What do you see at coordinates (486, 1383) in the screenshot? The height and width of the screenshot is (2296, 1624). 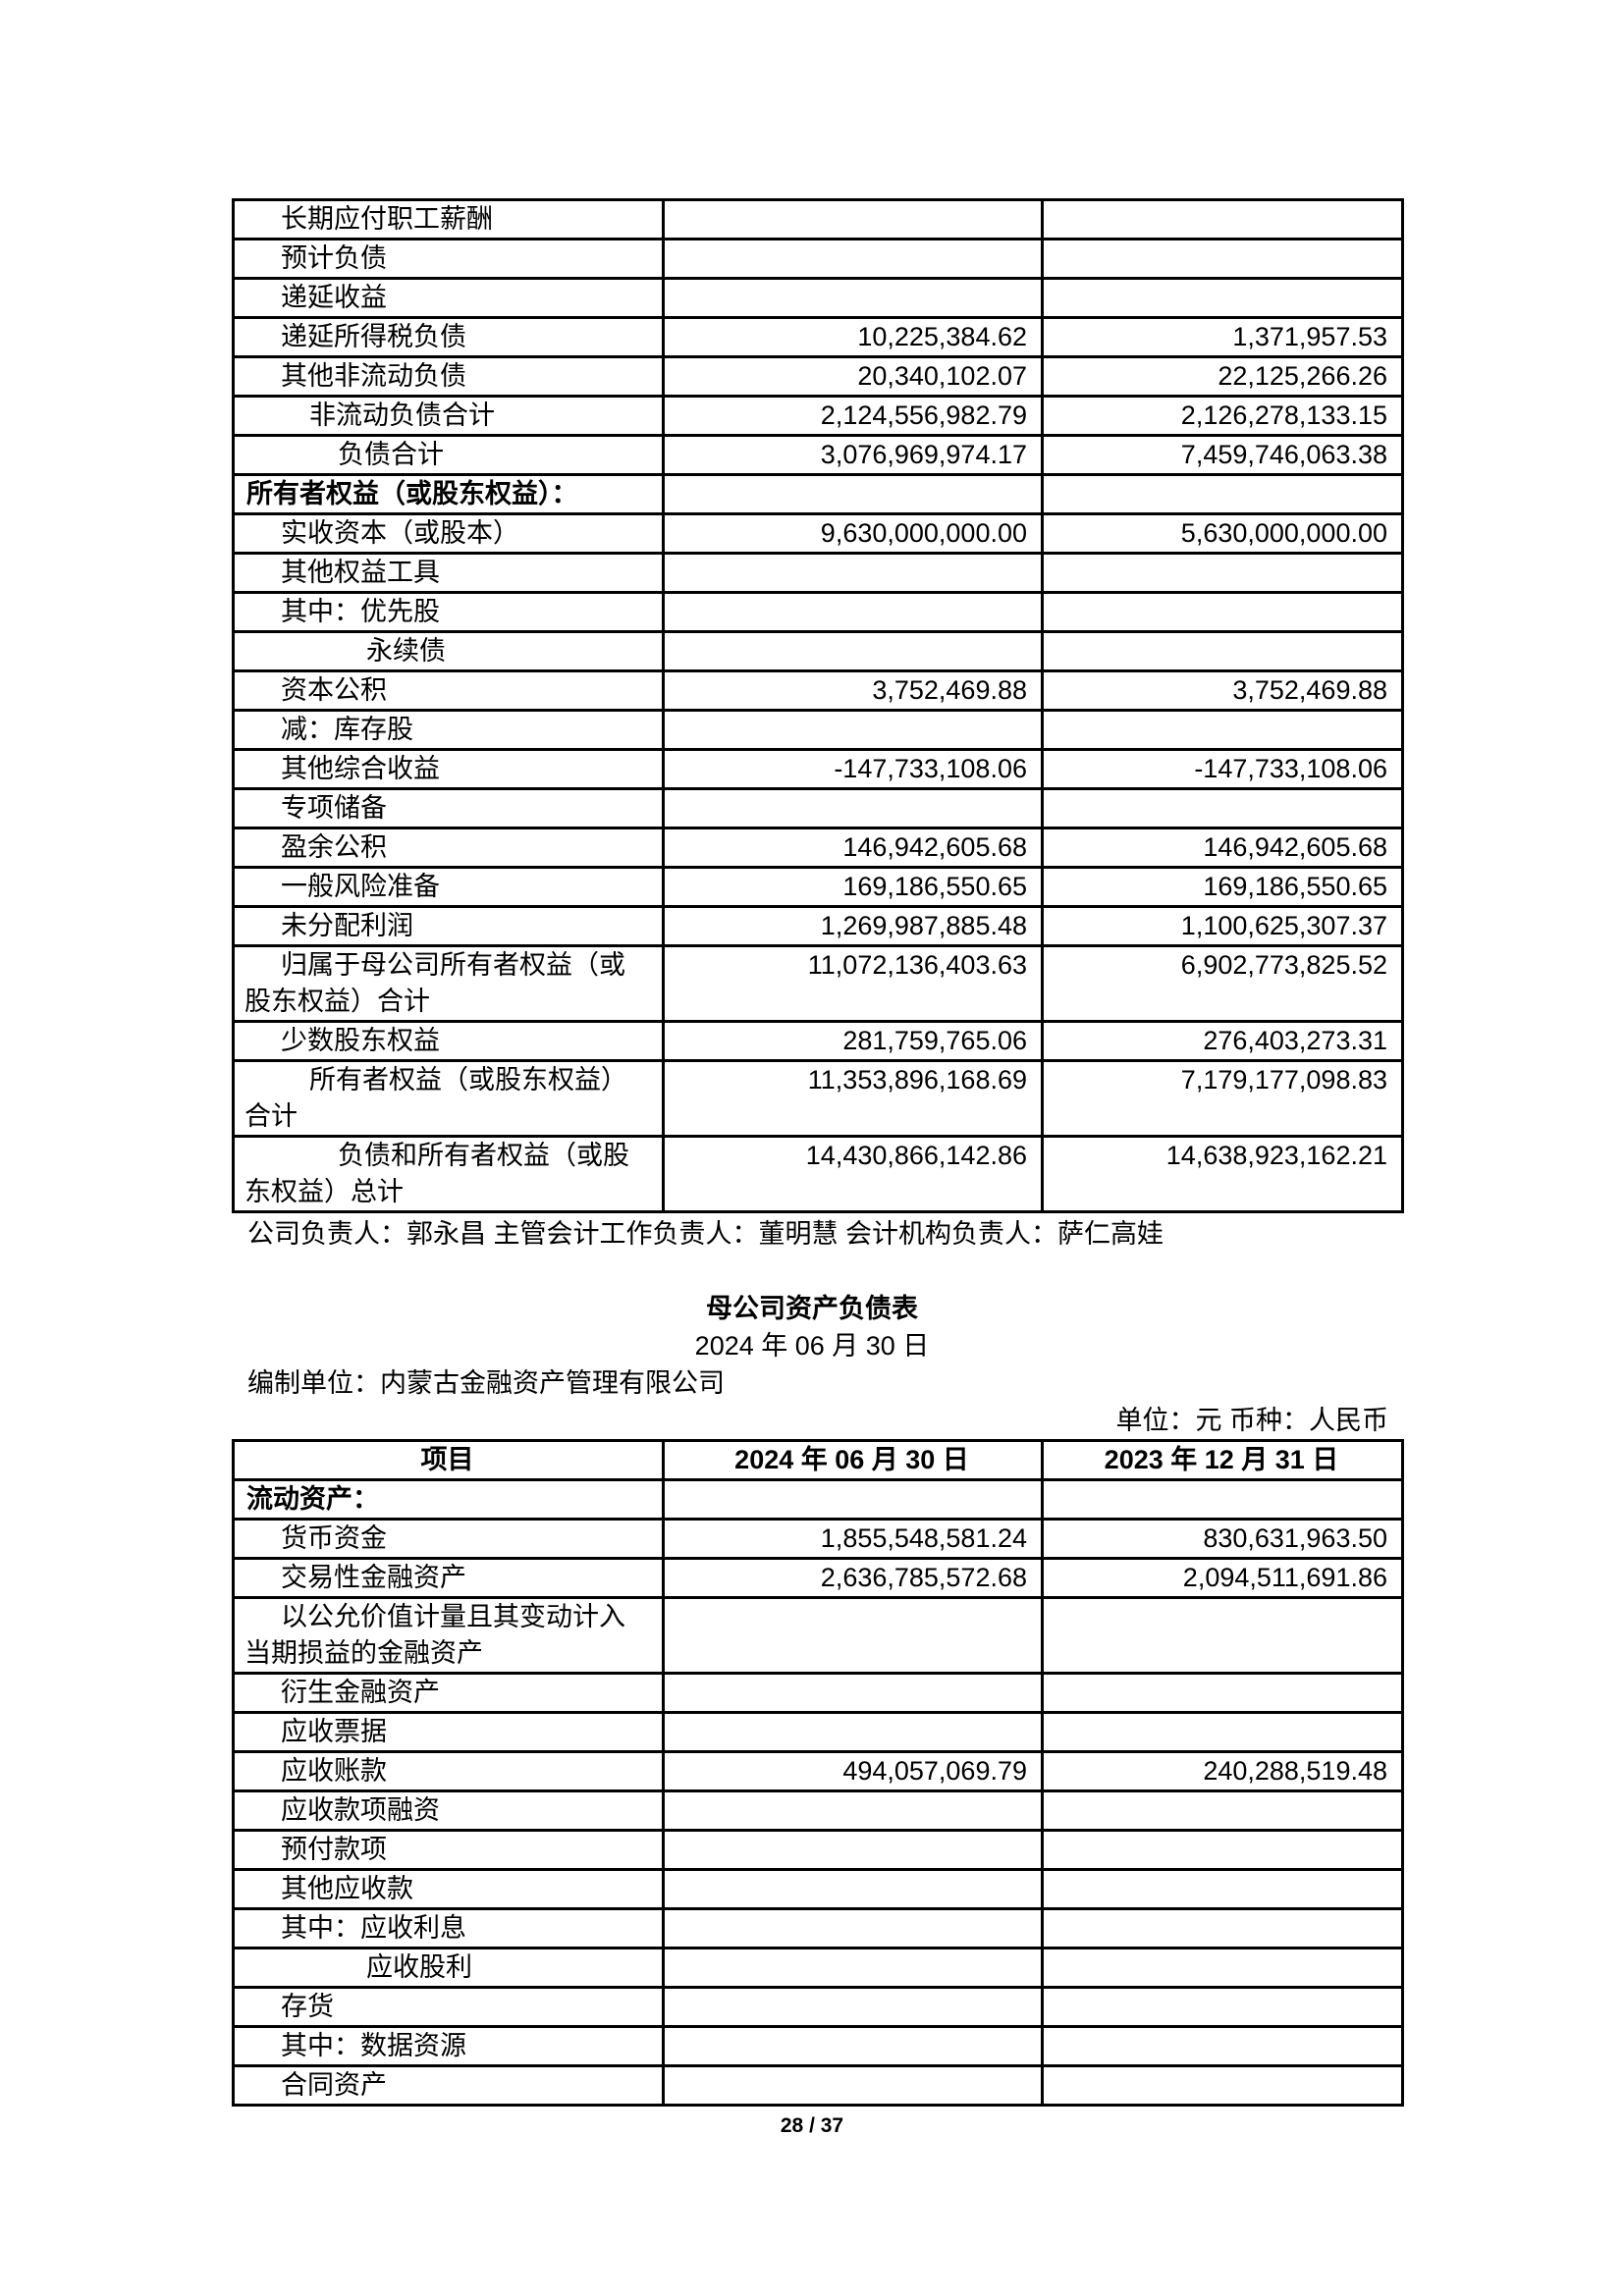 I see `preparing-entity: 编制单位：内蒙古金融资产管理有限公司` at bounding box center [486, 1383].